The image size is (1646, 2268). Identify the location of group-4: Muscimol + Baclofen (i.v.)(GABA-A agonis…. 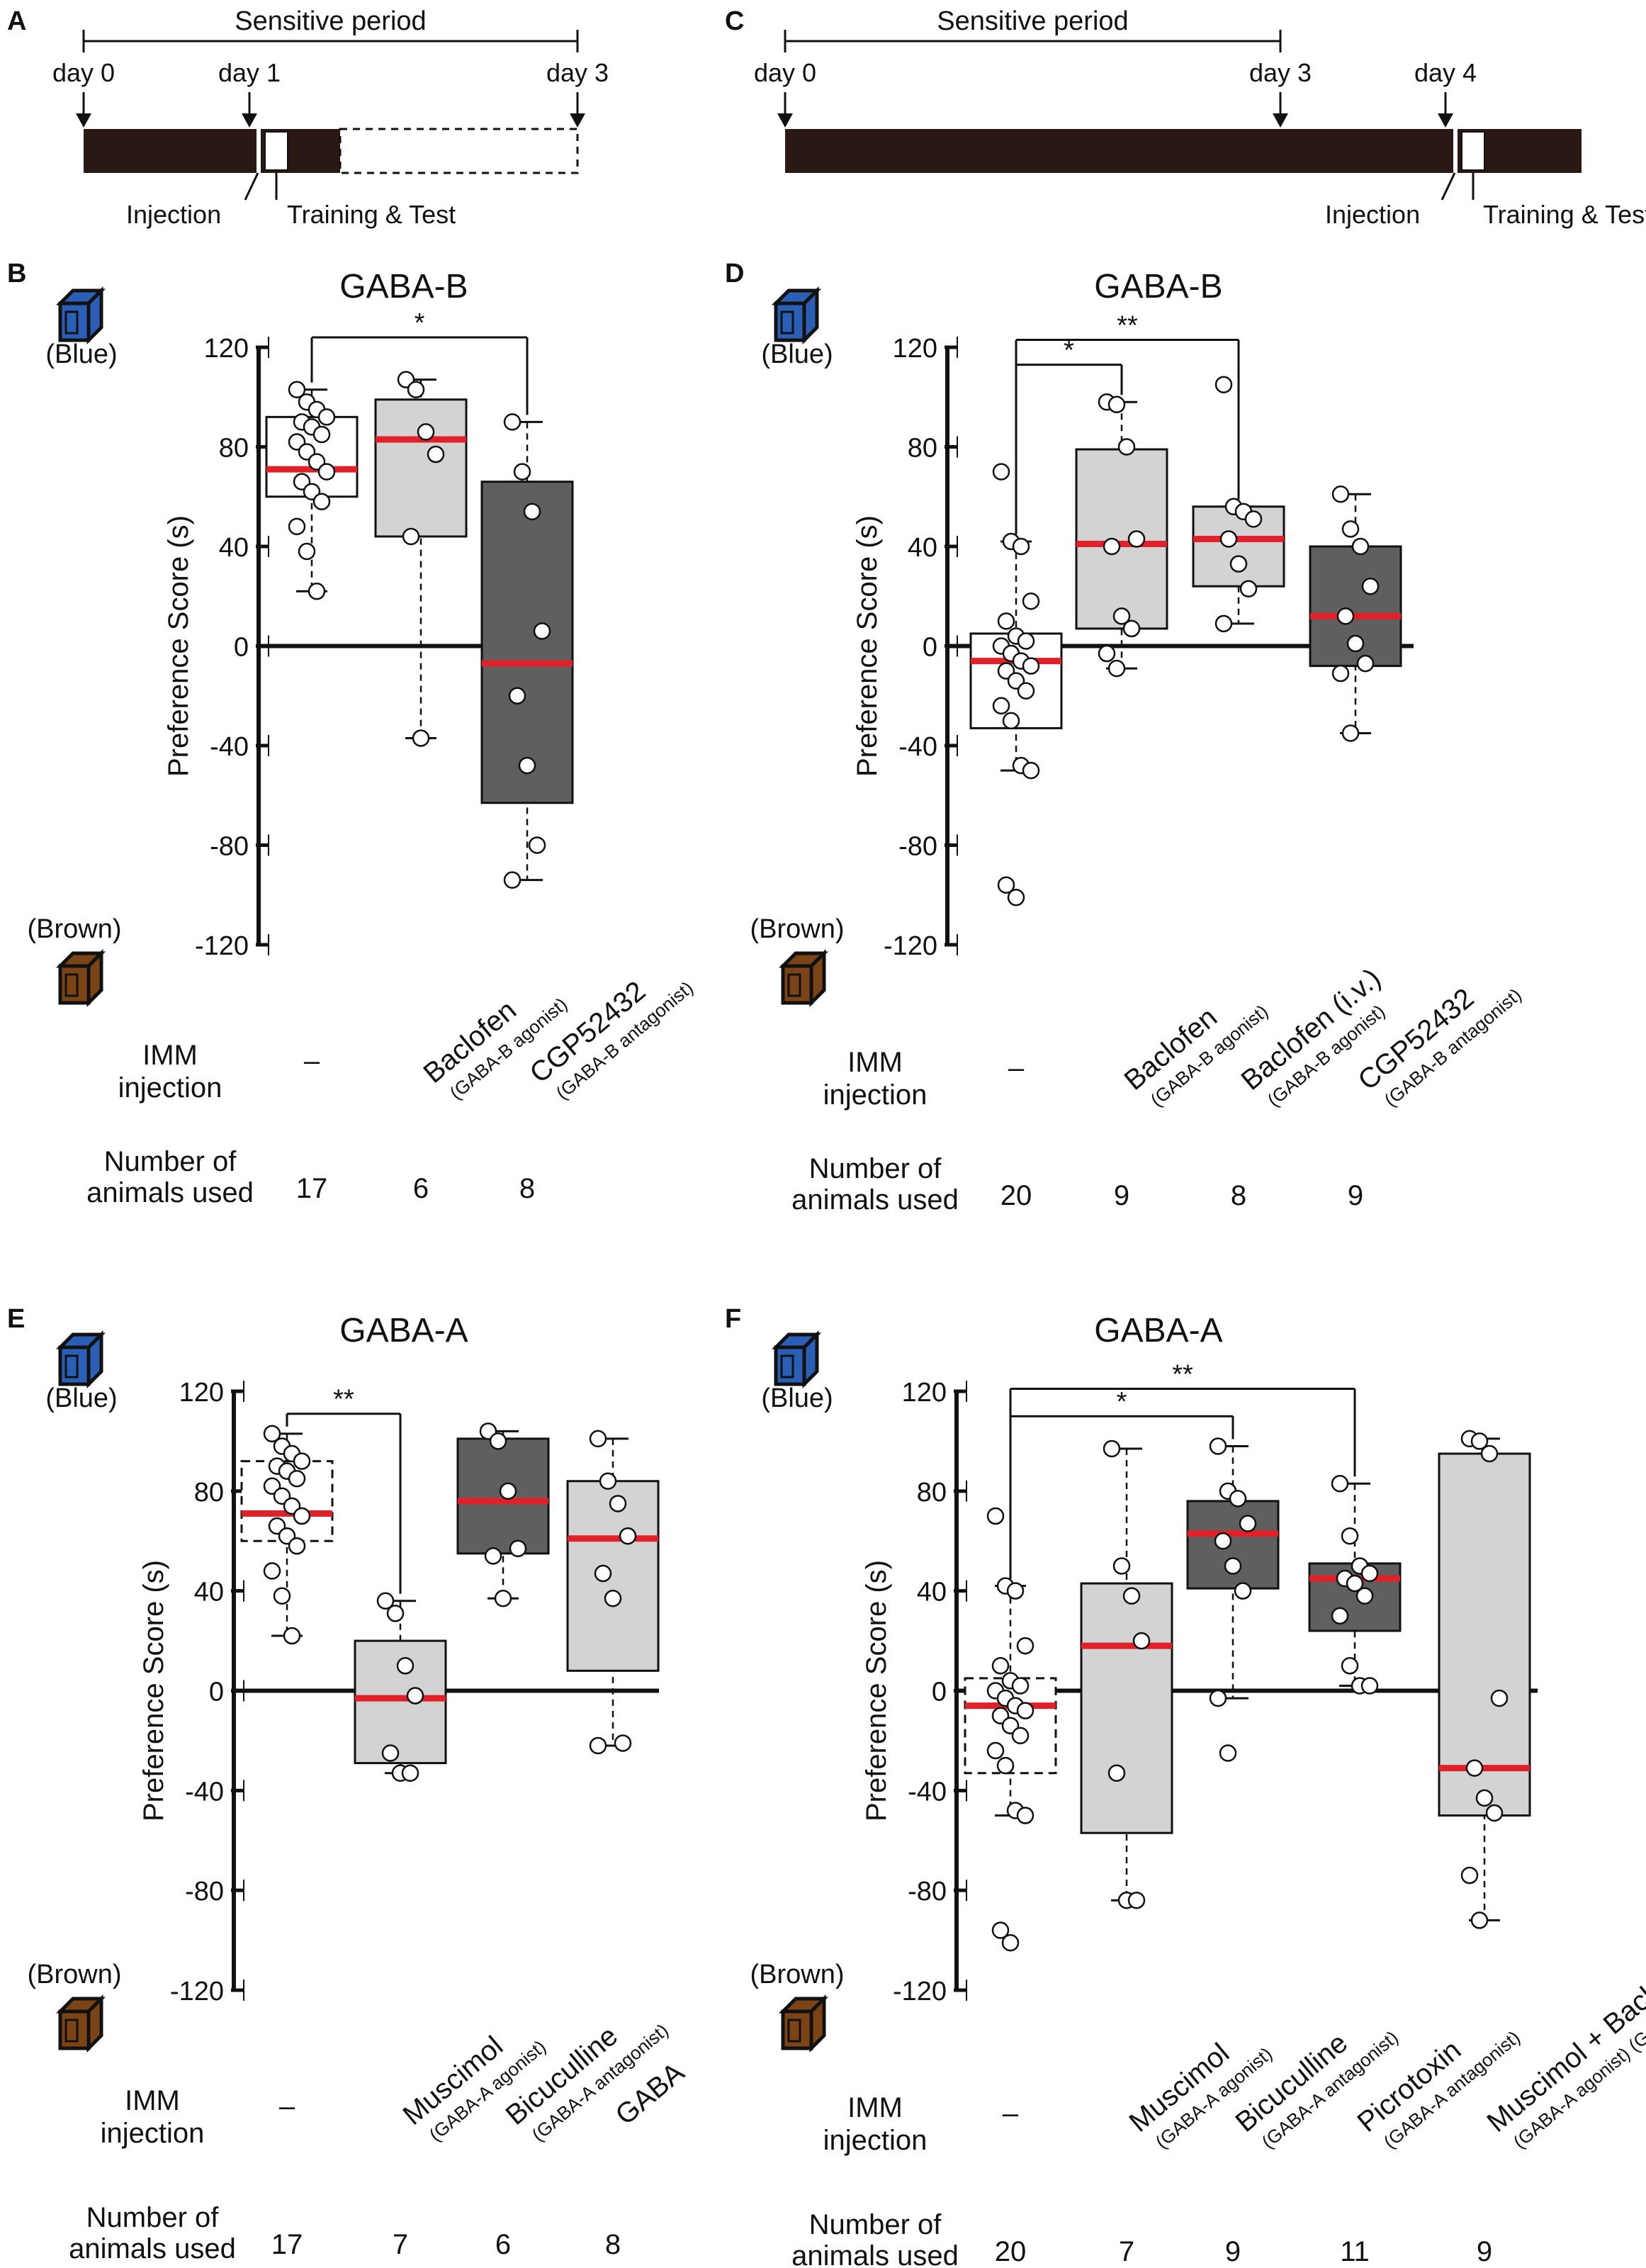
(1542, 1848).